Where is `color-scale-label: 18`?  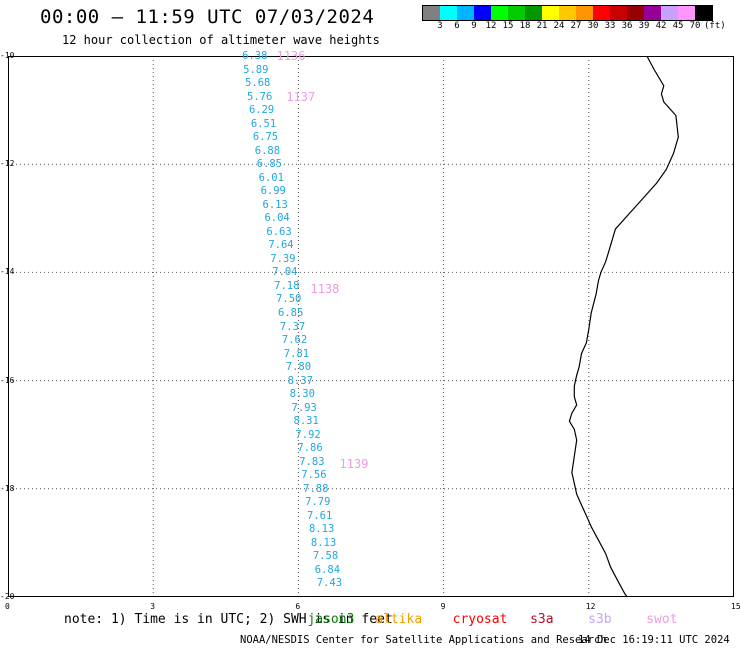
color-scale-label: 18 is located at coordinates (525, 26).